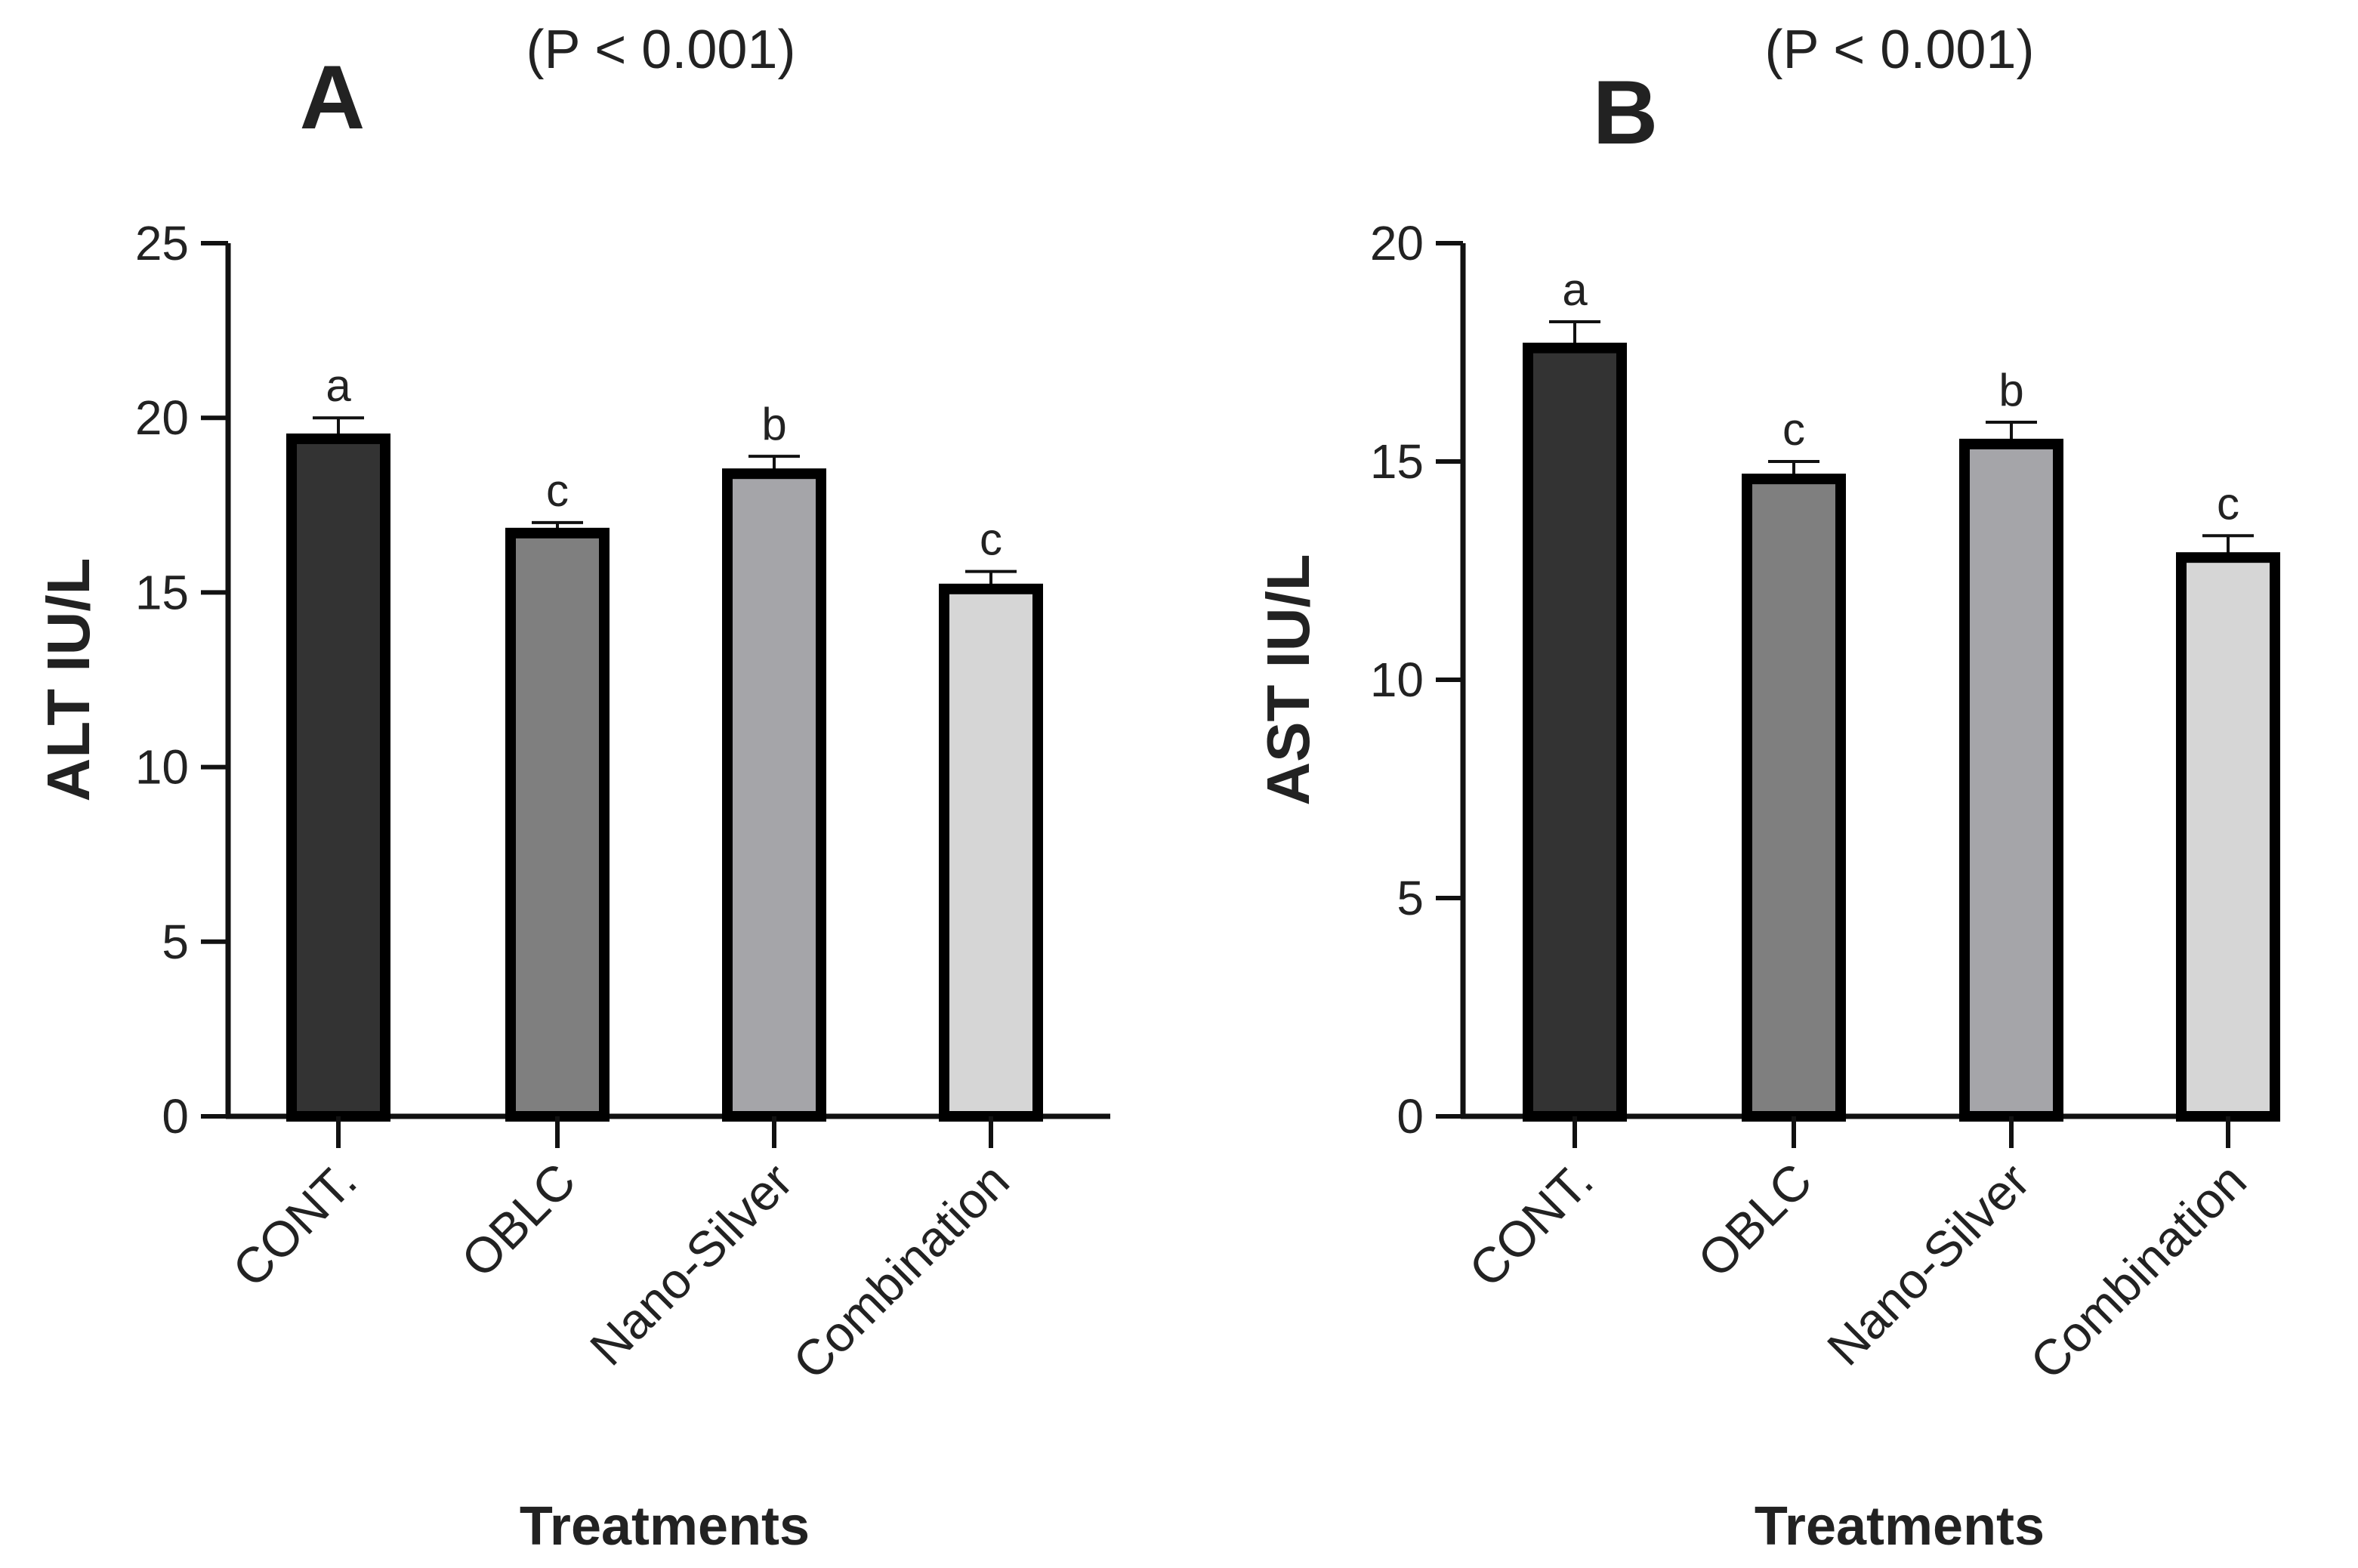  Describe the element at coordinates (68, 680) in the screenshot. I see `y-axis-title: ALT IU/L` at that location.